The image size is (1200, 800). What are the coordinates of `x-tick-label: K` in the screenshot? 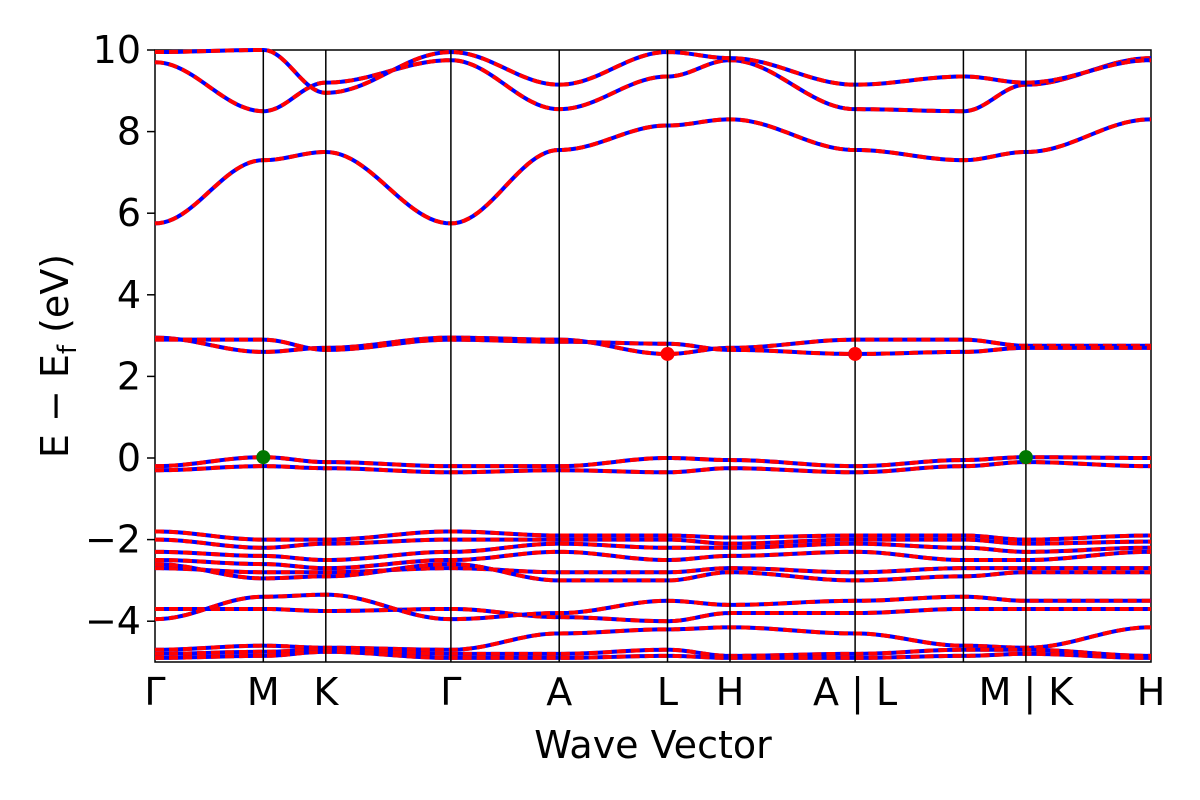 It's located at (326, 692).